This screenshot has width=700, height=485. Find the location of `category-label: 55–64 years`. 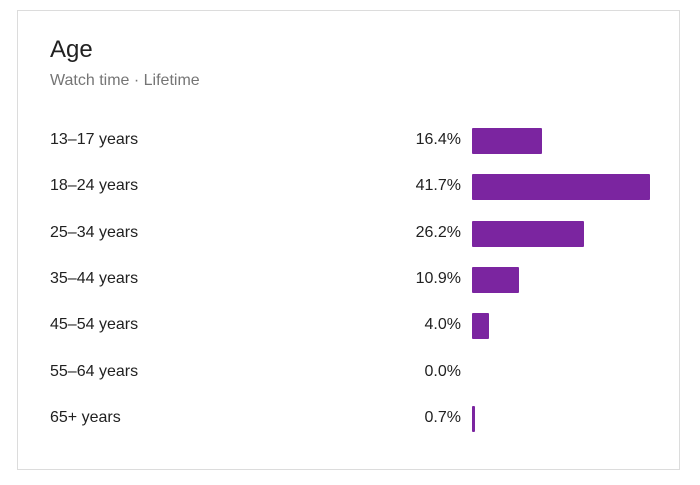

category-label: 55–64 years is located at coordinates (94, 371).